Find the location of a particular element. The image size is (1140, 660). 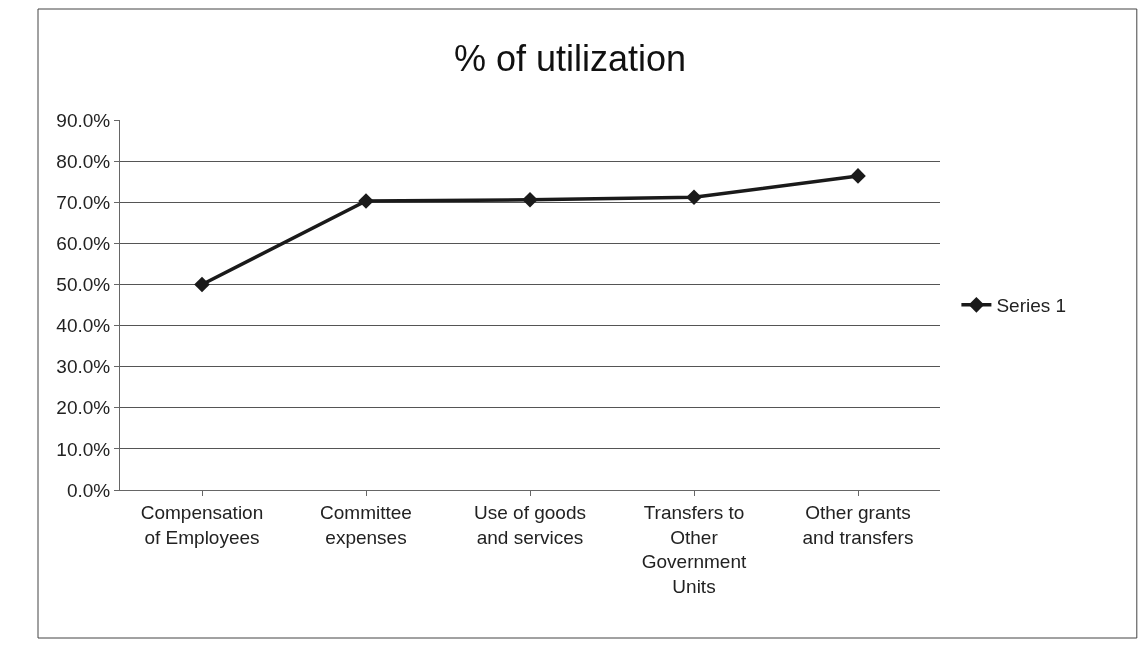

y-tick-label: 90.0% is located at coordinates (83, 120).